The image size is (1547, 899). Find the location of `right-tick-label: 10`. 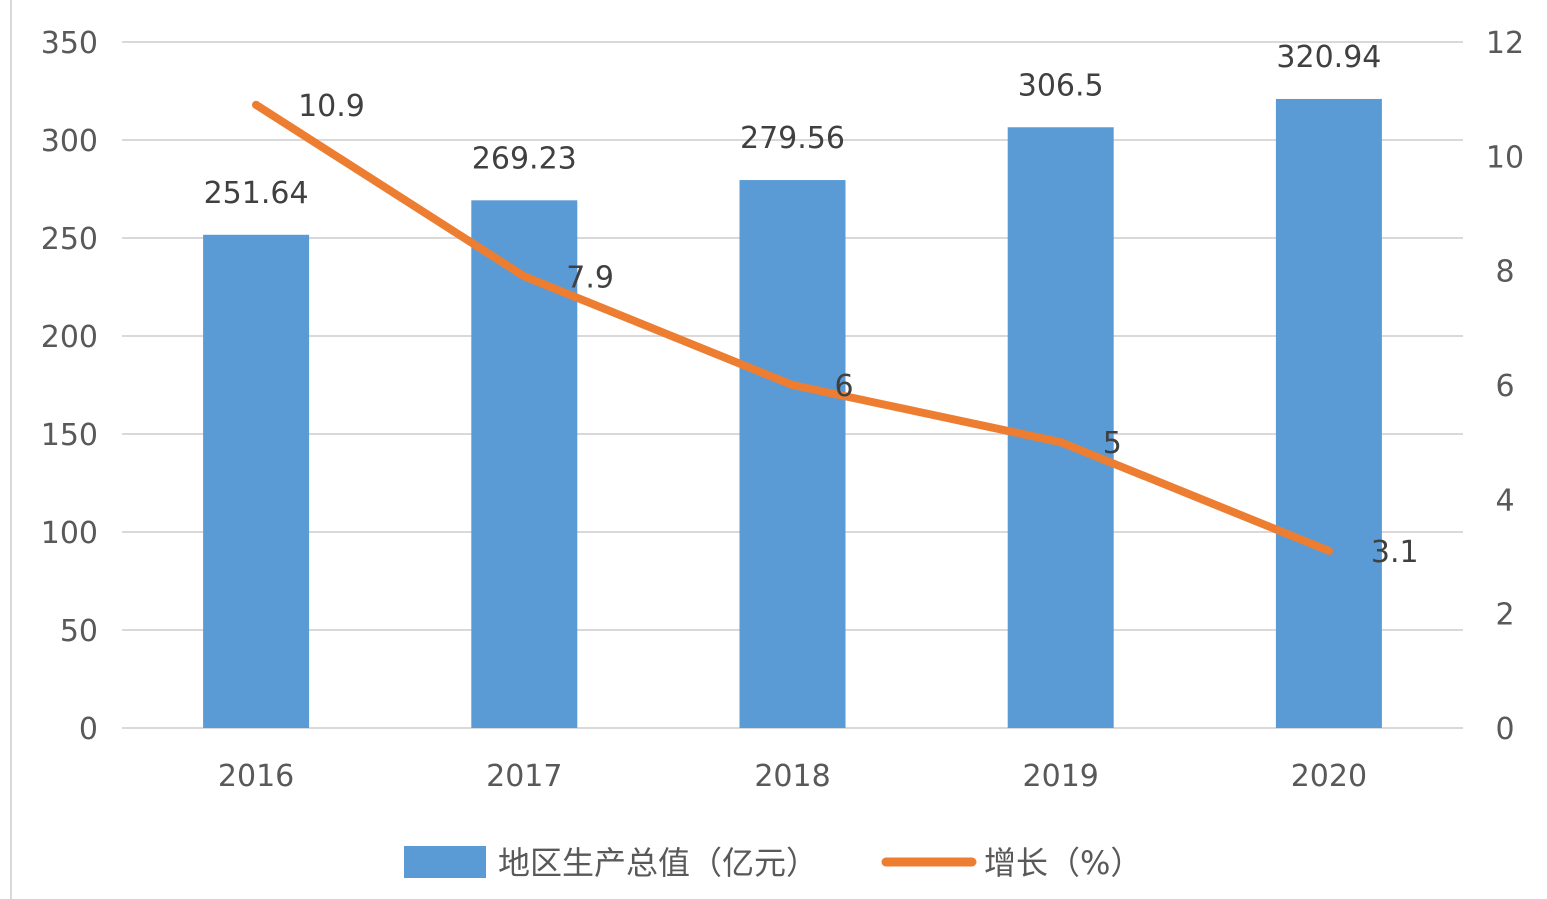

right-tick-label: 10 is located at coordinates (1505, 157).